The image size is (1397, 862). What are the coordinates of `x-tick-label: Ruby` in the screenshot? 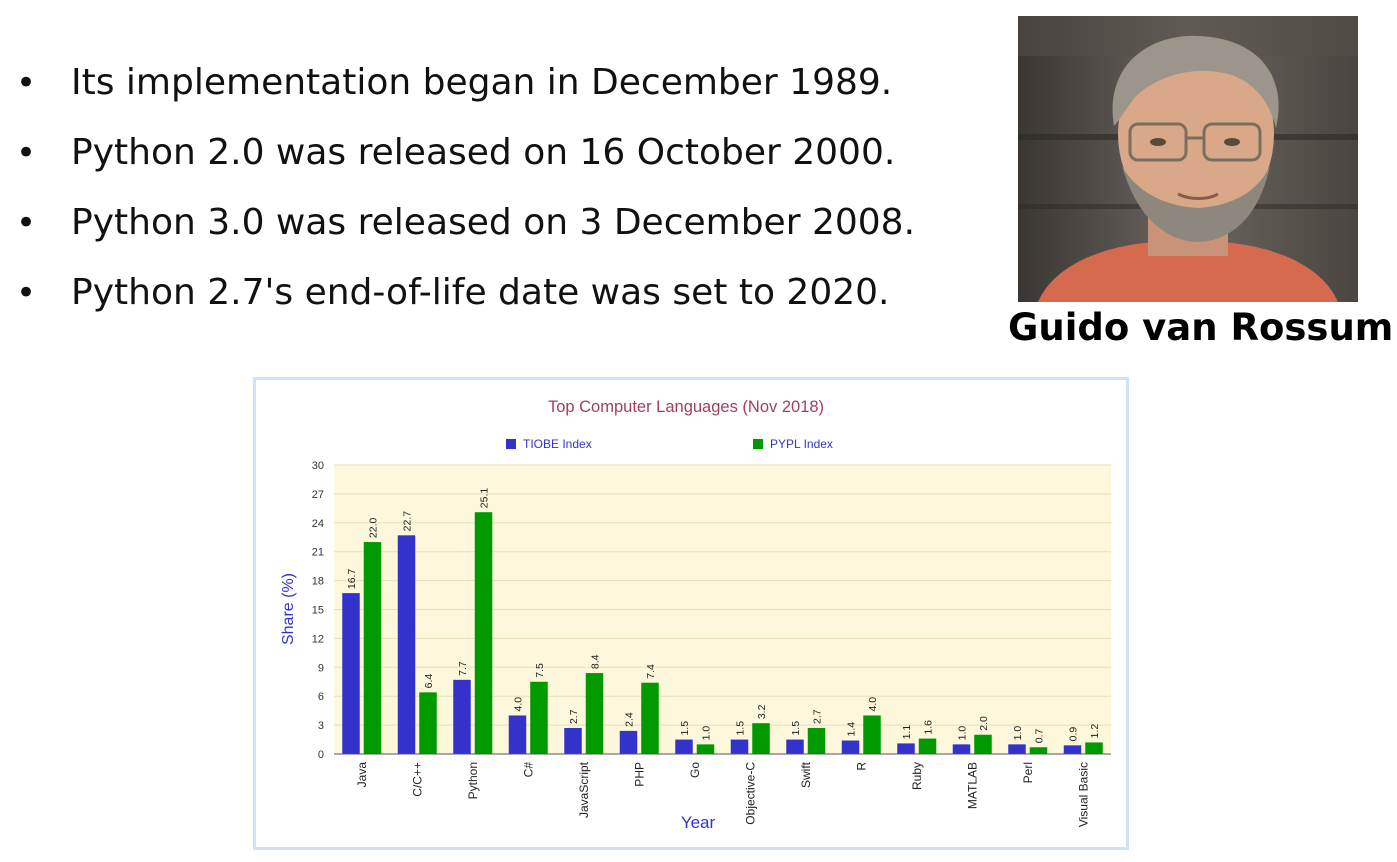 It's located at (917, 776).